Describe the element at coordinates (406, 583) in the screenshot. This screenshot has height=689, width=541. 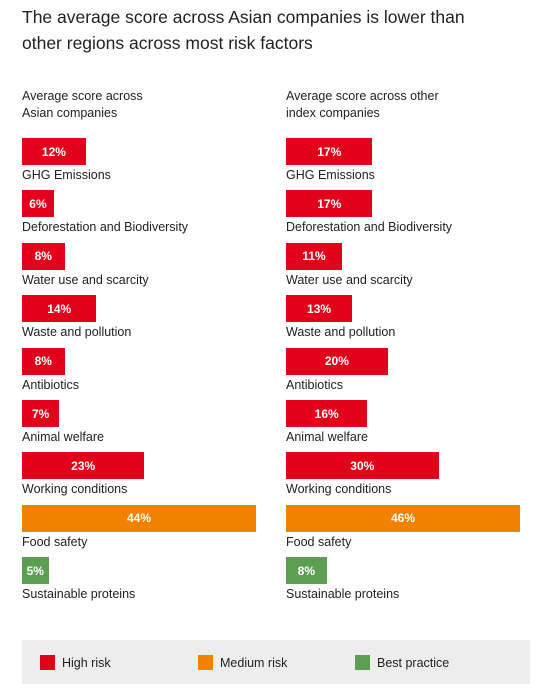
I see `bar-row: 8% Sustainable proteins` at that location.